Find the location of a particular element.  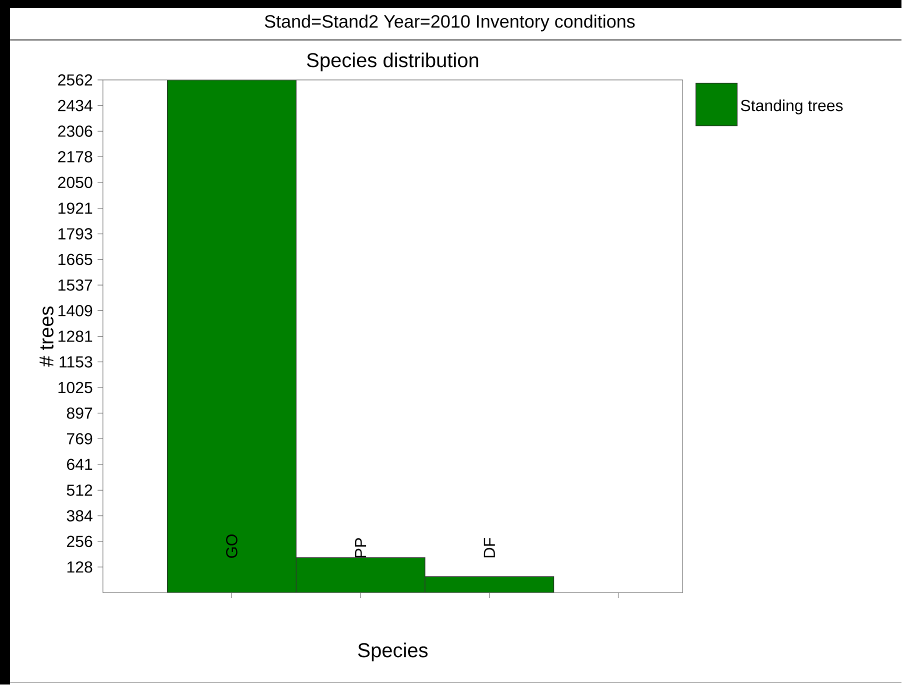

y-tick-label: 897 is located at coordinates (79, 413).